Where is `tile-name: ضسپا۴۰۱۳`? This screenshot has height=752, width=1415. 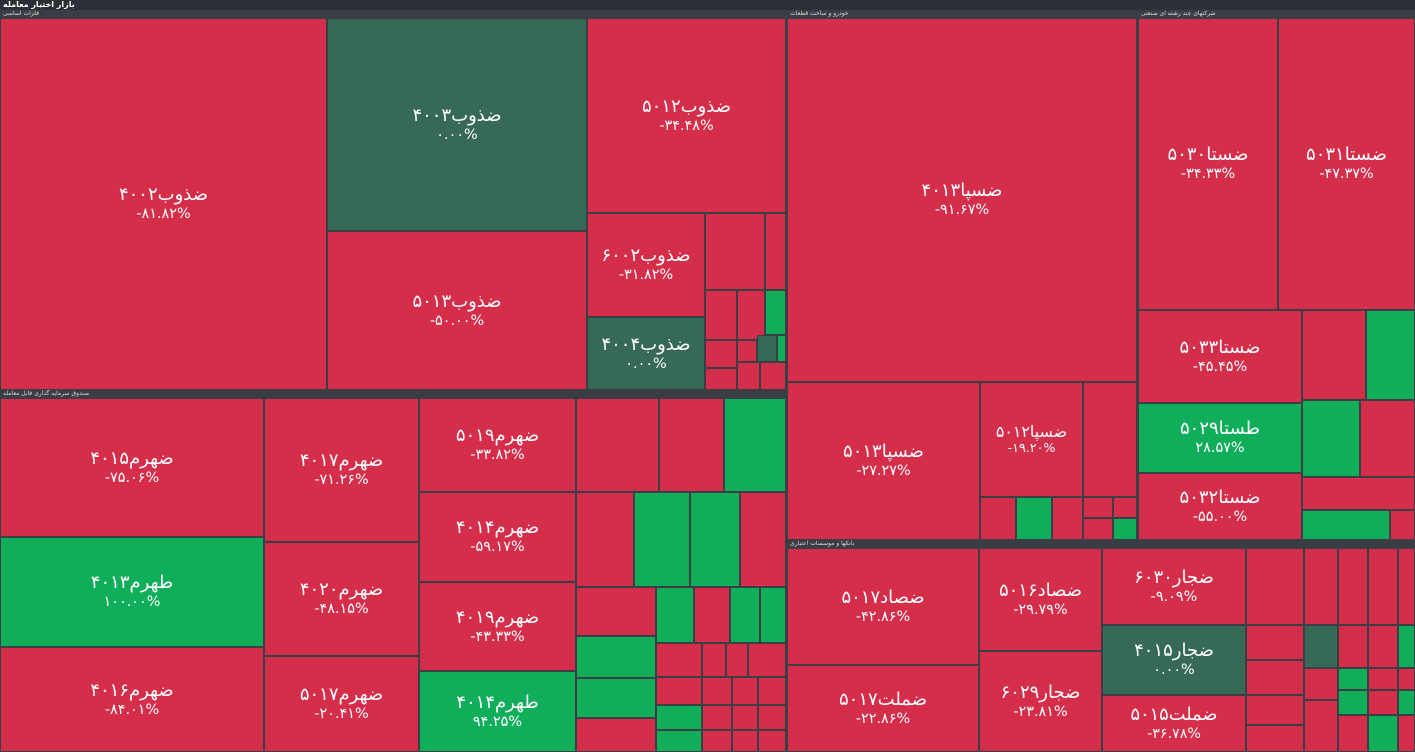 tile-name: ضسپا۴۰۱۳ is located at coordinates (962, 191).